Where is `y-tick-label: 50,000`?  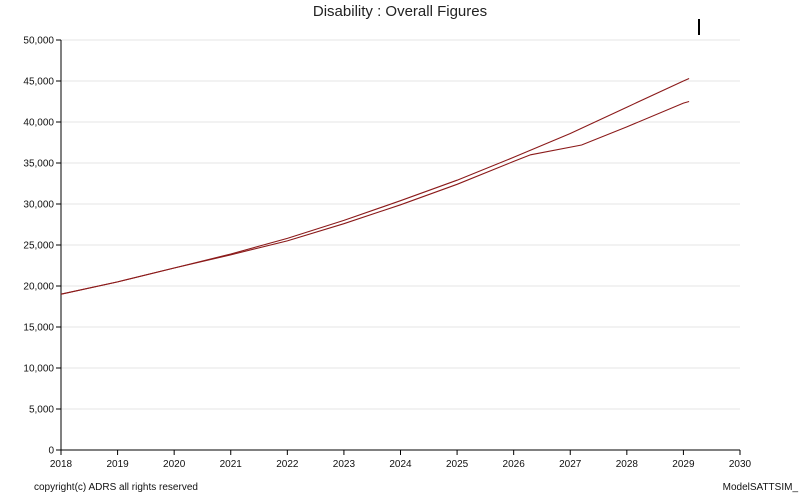 y-tick-label: 50,000 is located at coordinates (38, 41).